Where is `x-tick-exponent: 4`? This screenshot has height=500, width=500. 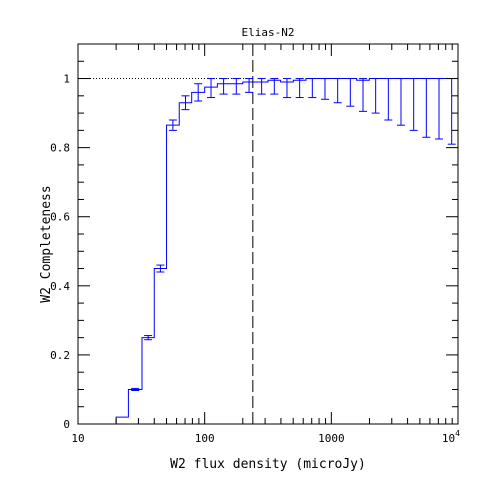 x-tick-exponent: 4 is located at coordinates (457, 433).